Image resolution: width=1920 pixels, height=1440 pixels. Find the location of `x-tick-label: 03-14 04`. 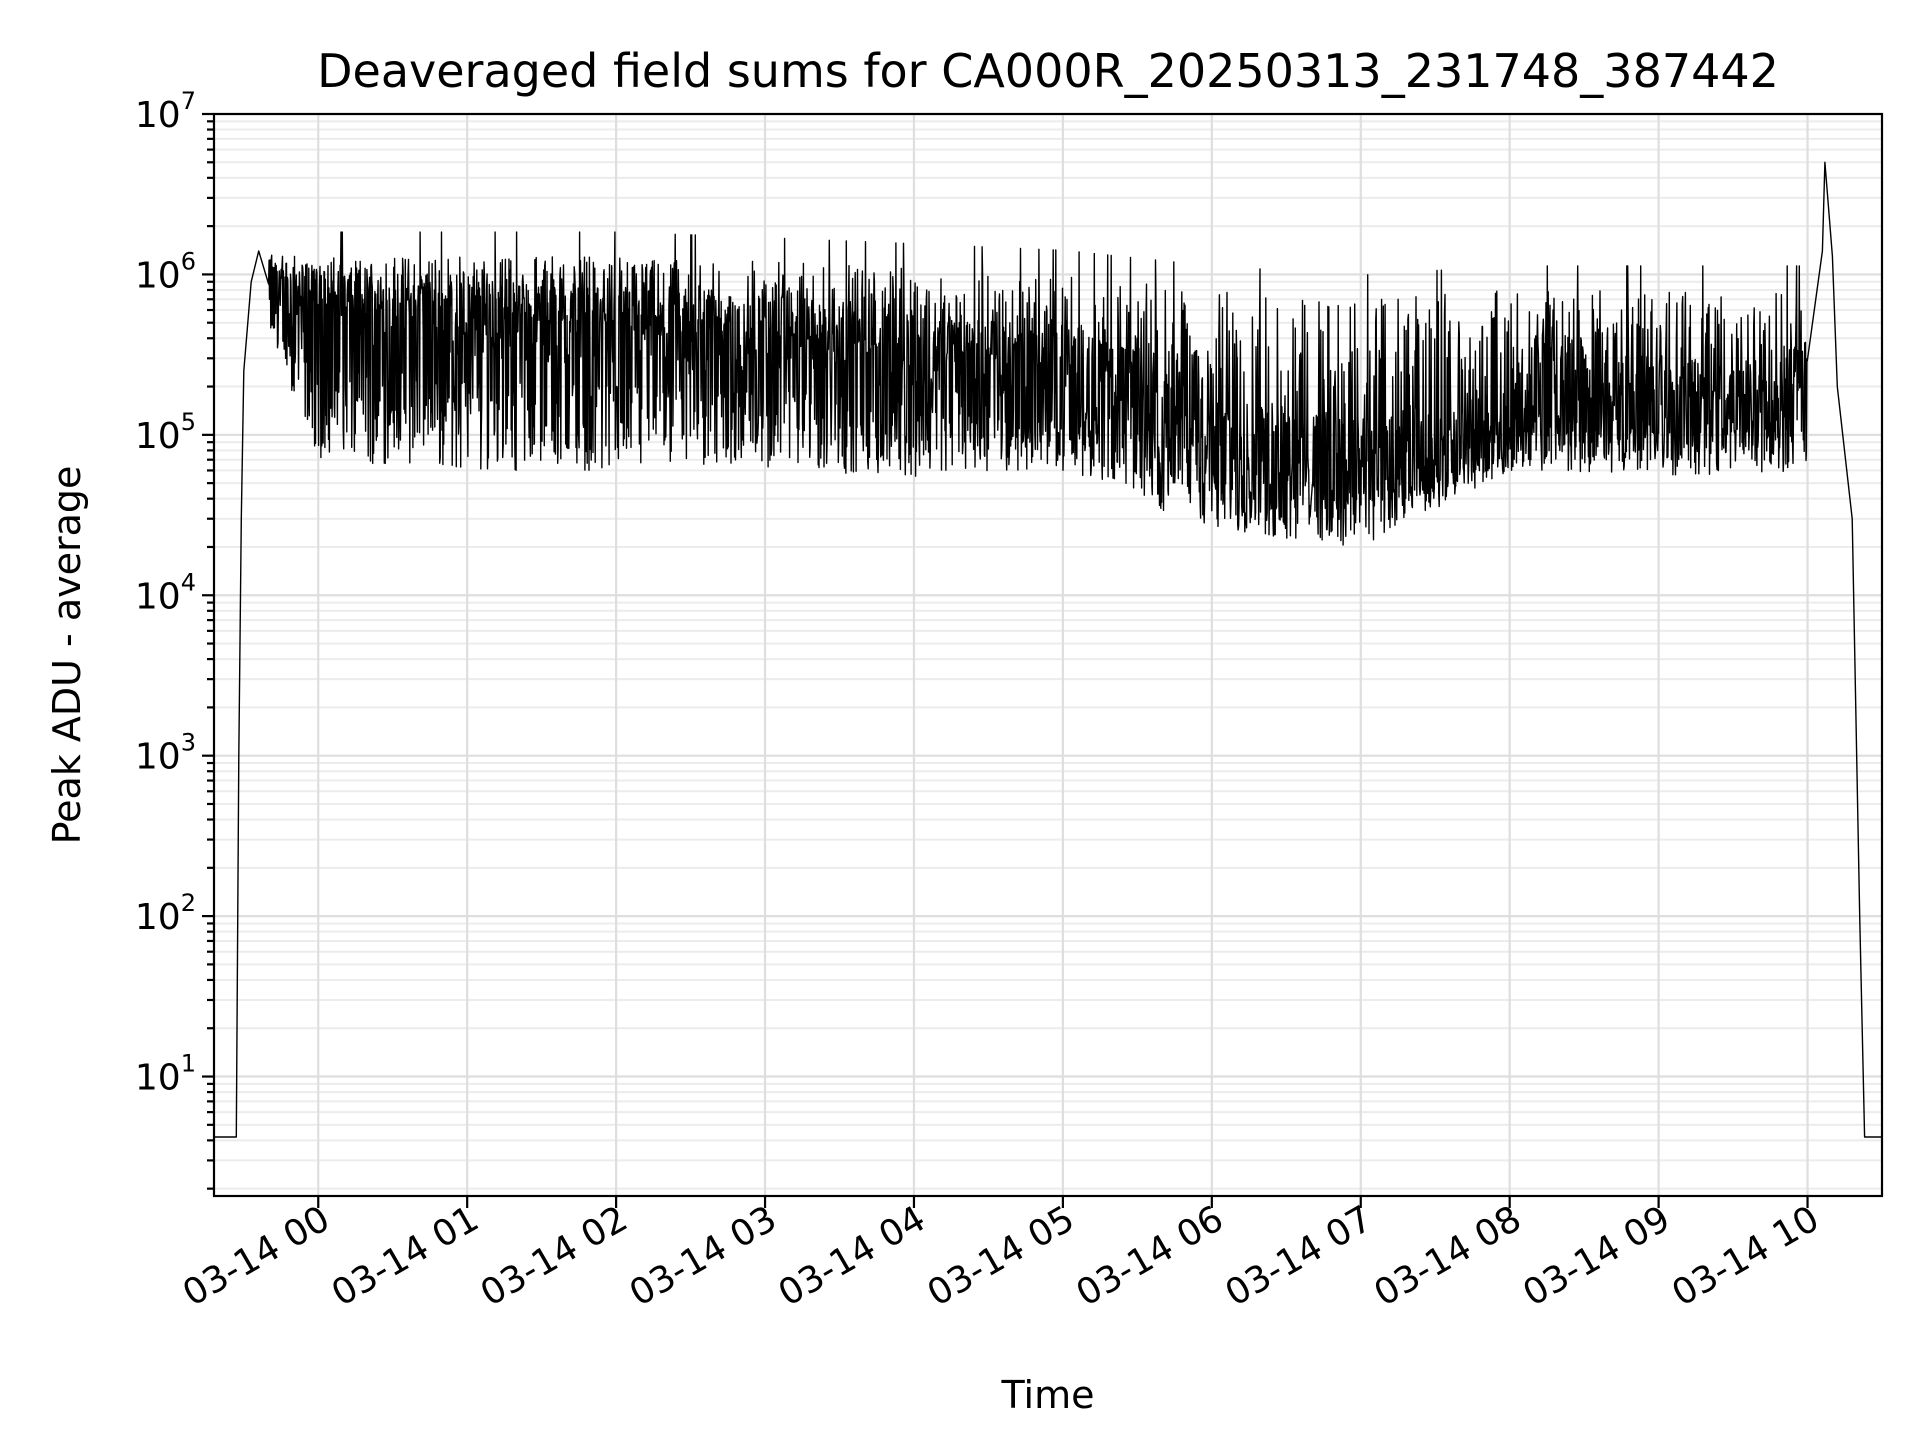

x-tick-label: 03-14 04 is located at coordinates (852, 1256).